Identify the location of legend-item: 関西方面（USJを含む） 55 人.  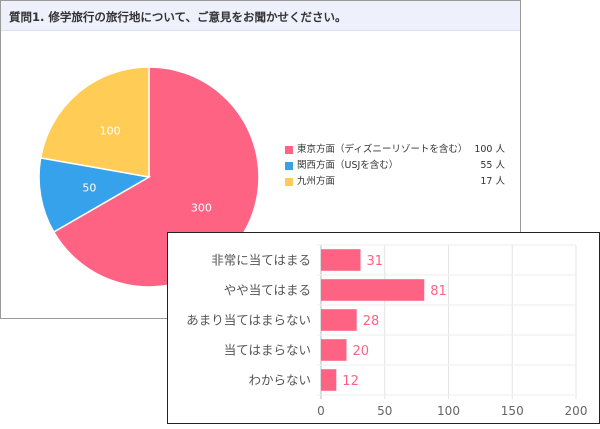
(395, 166).